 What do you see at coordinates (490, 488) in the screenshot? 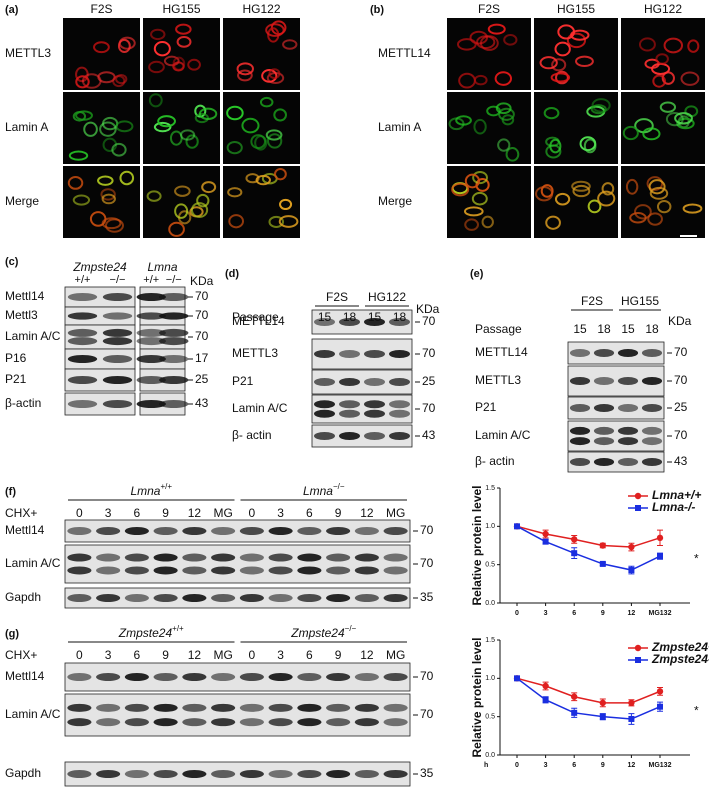
I see `y-tick-label: 1.5` at bounding box center [490, 488].